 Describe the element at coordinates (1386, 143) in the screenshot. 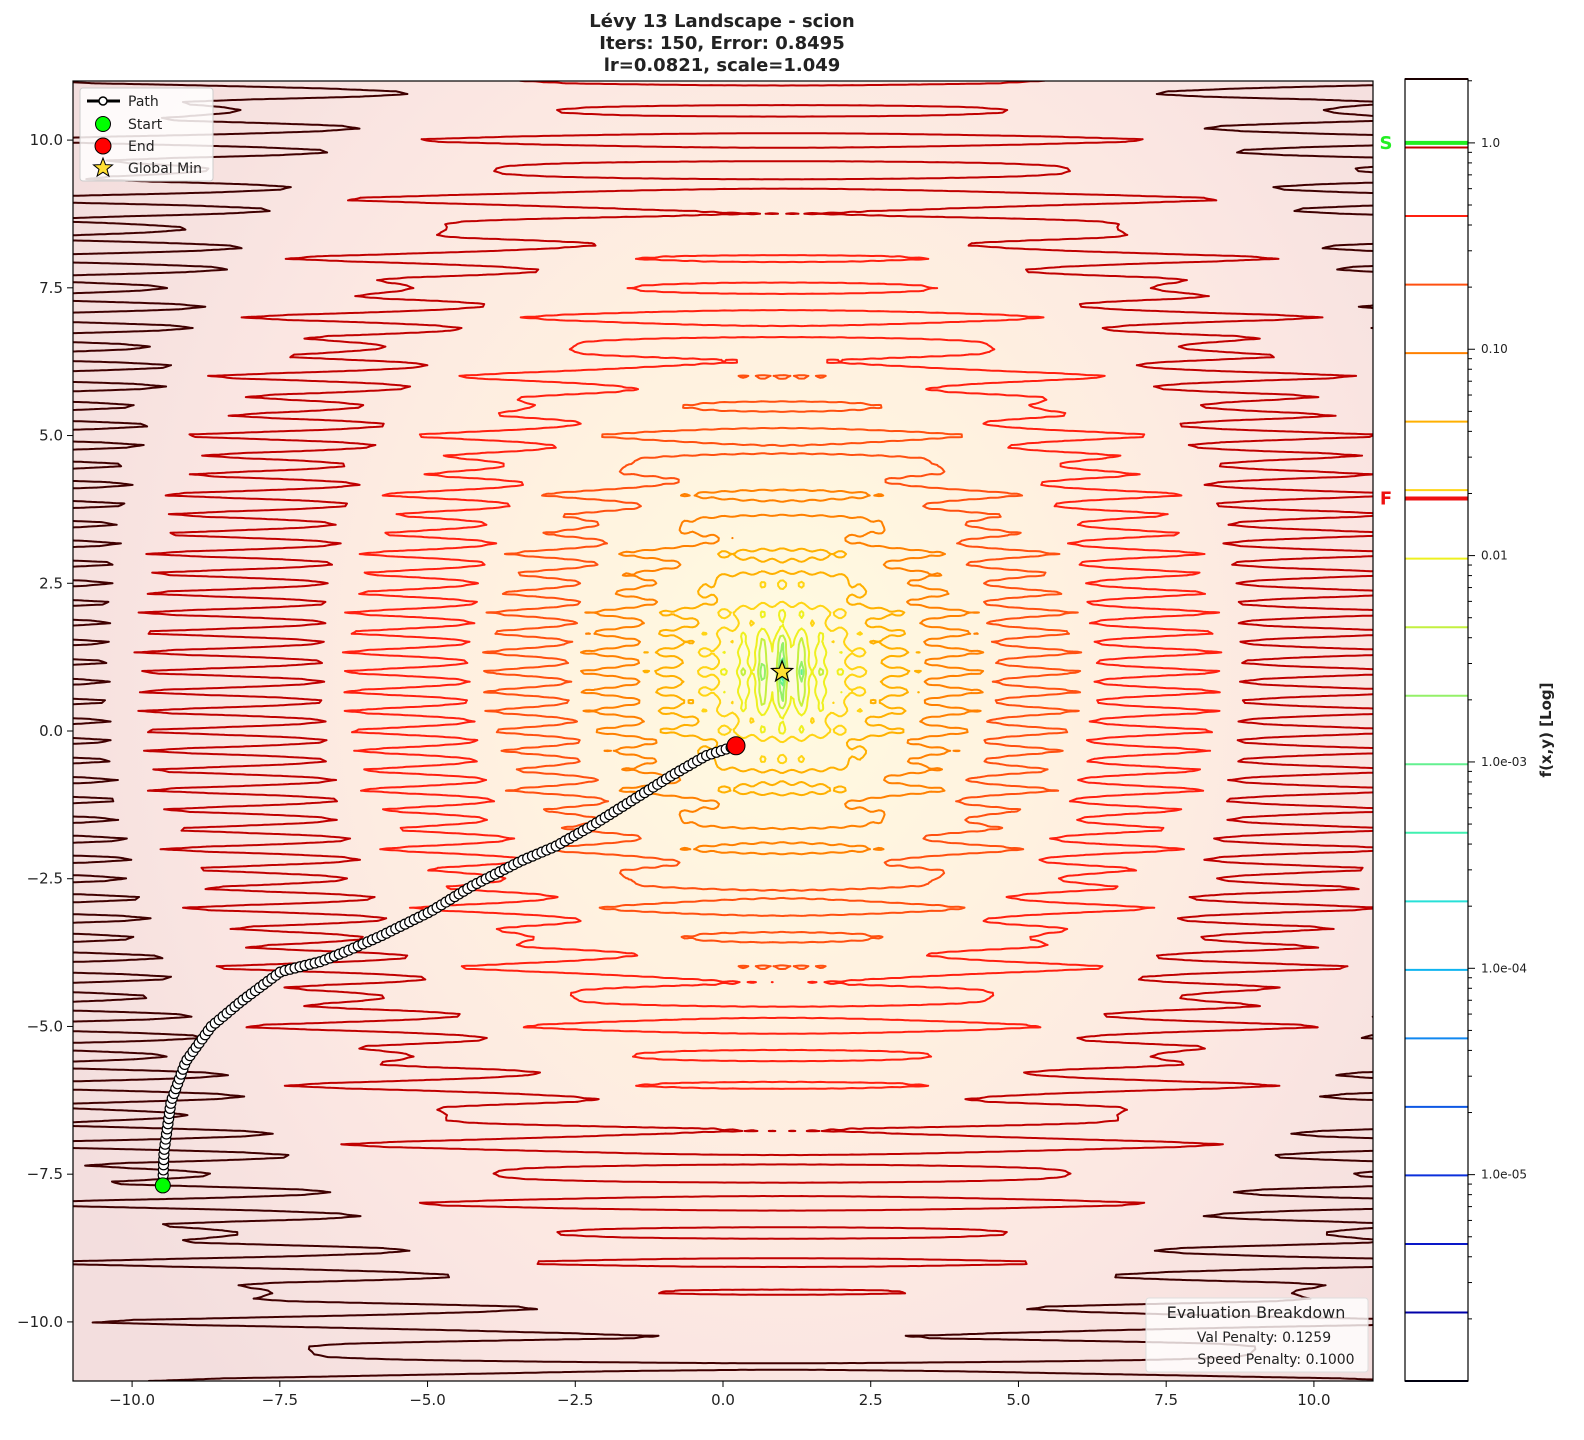

I see `colorbar-start-label: S` at that location.